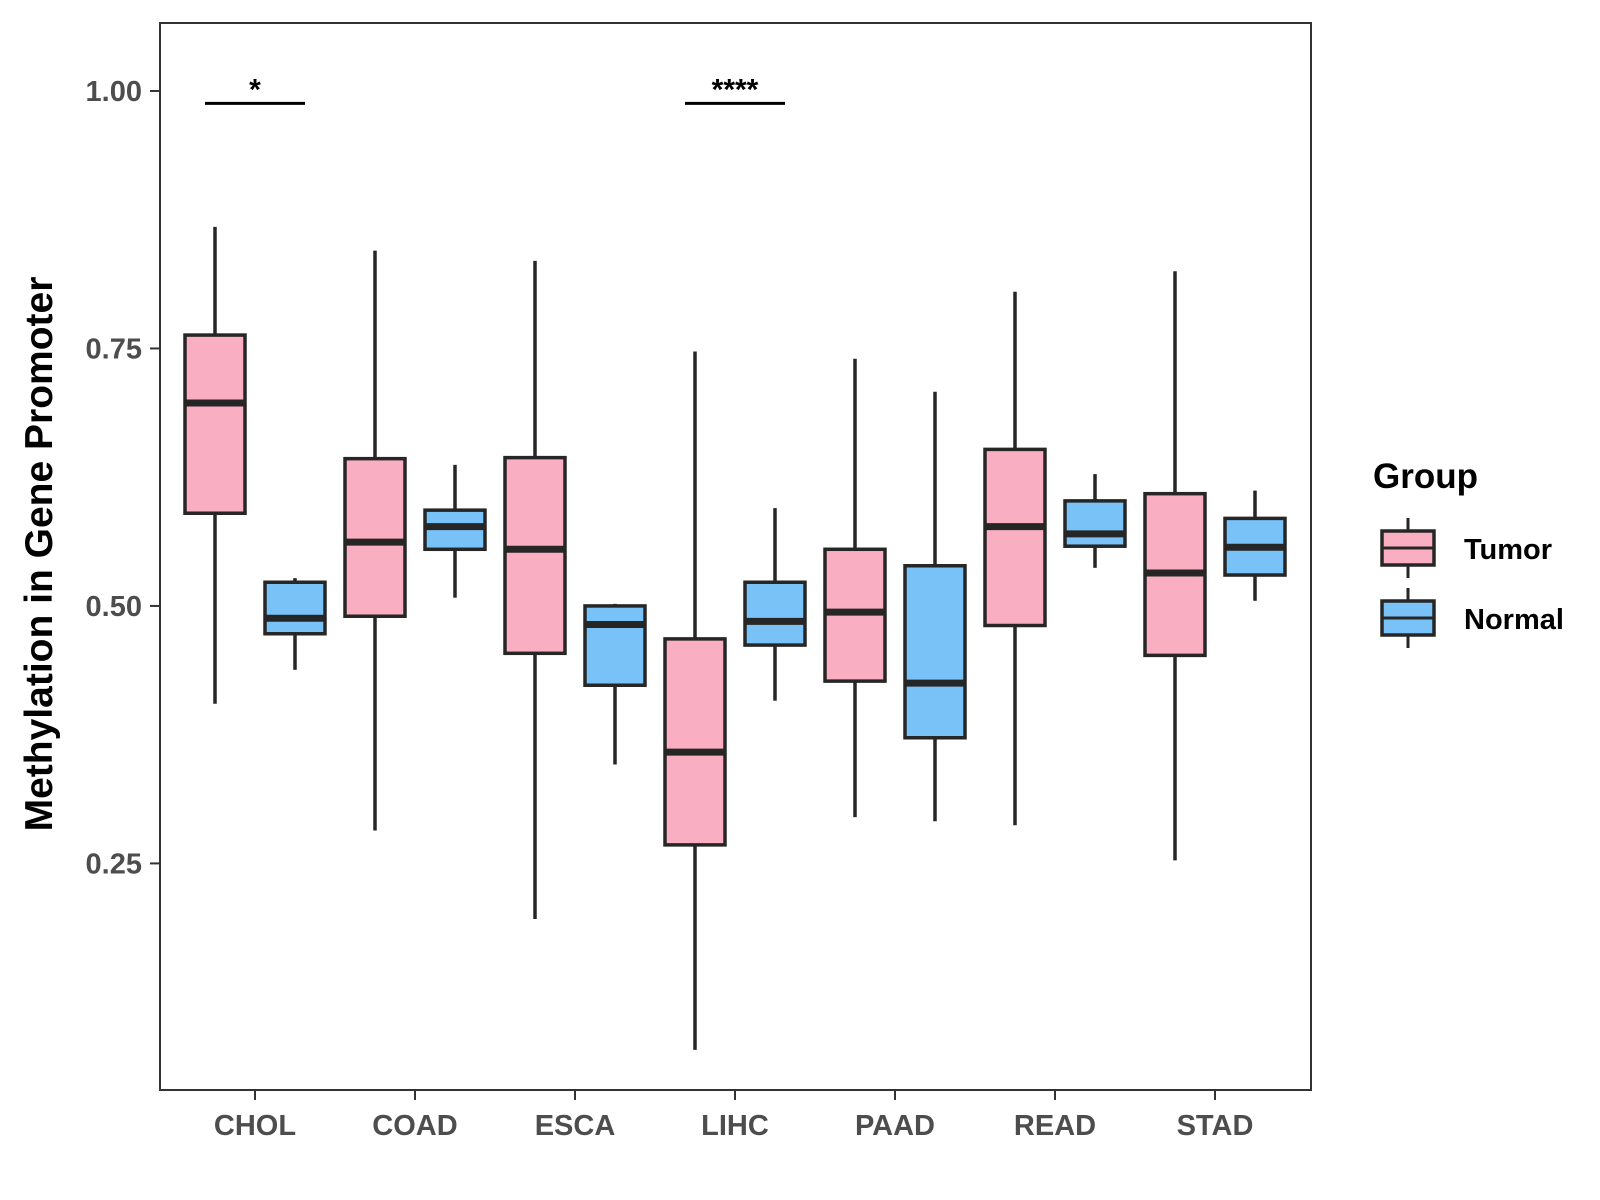 This screenshot has height=1200, width=1600. I want to click on box-tumor-chol, so click(215, 465).